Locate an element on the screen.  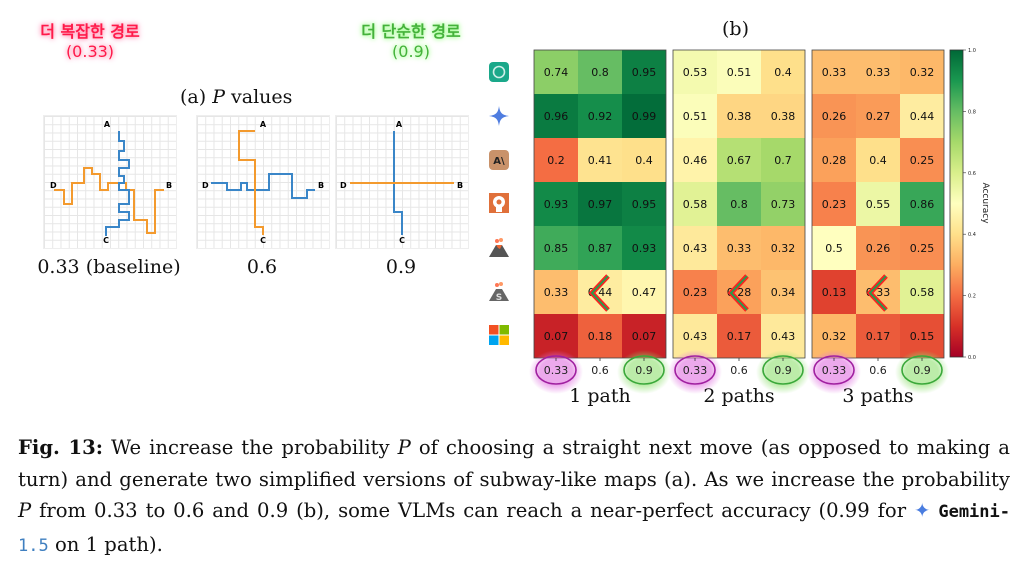
caption-fig-label: Fig. 13: is located at coordinates (60, 447).